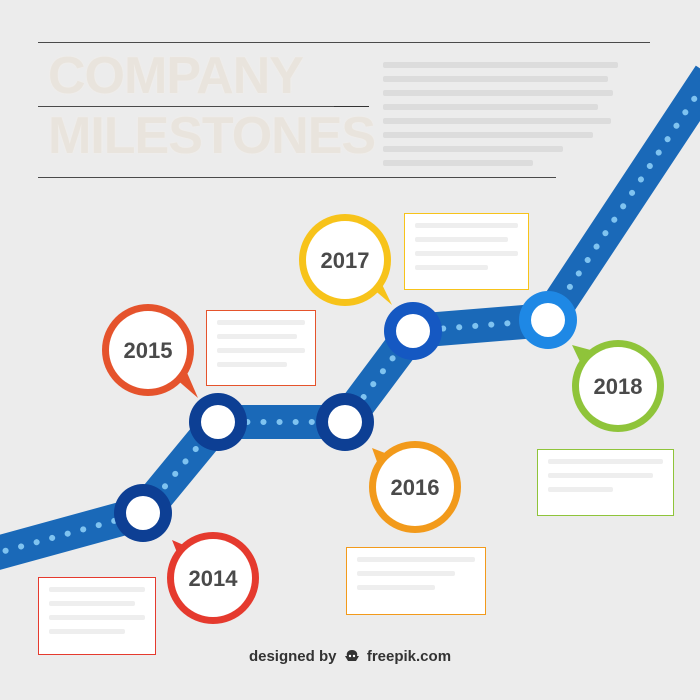 This screenshot has width=700, height=700. Describe the element at coordinates (186, 106) in the screenshot. I see `header-mid-rule-left` at that location.